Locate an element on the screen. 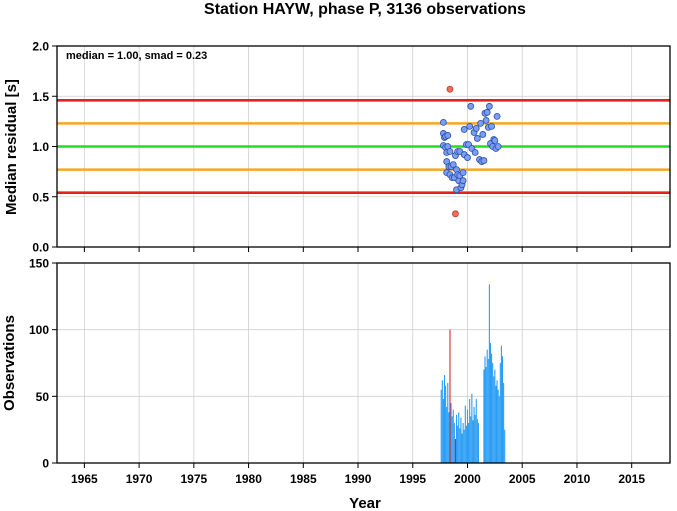  x-tick-label: 2015 is located at coordinates (631, 479).